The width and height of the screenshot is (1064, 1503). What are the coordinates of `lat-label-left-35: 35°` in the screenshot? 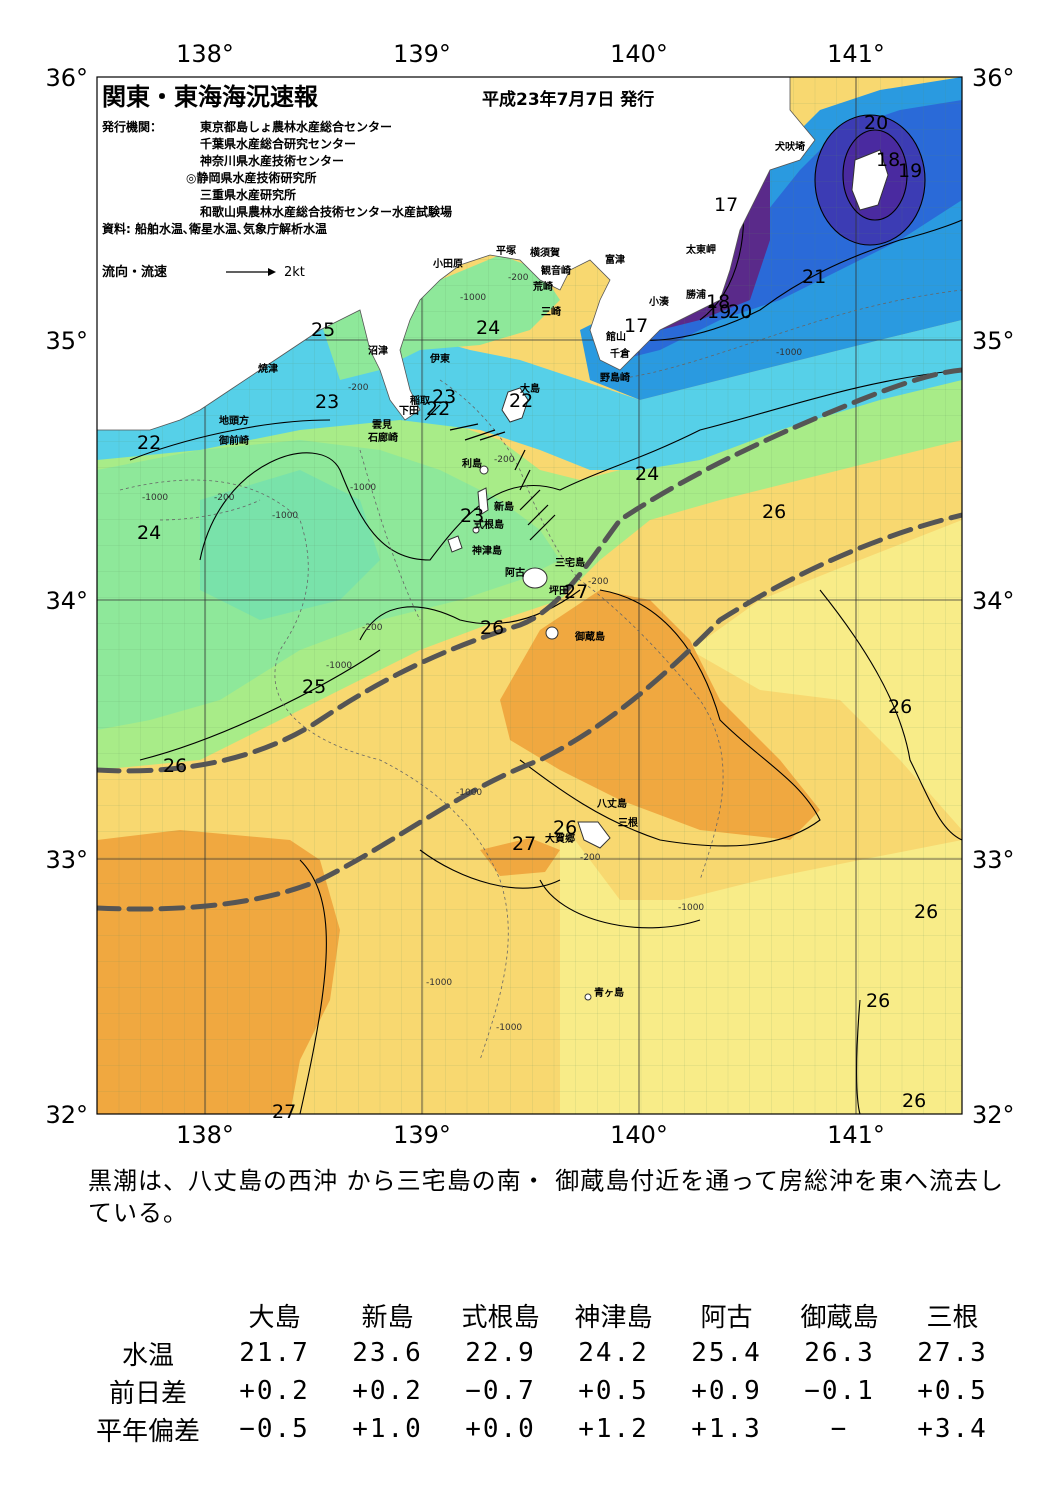 It's located at (66, 341).